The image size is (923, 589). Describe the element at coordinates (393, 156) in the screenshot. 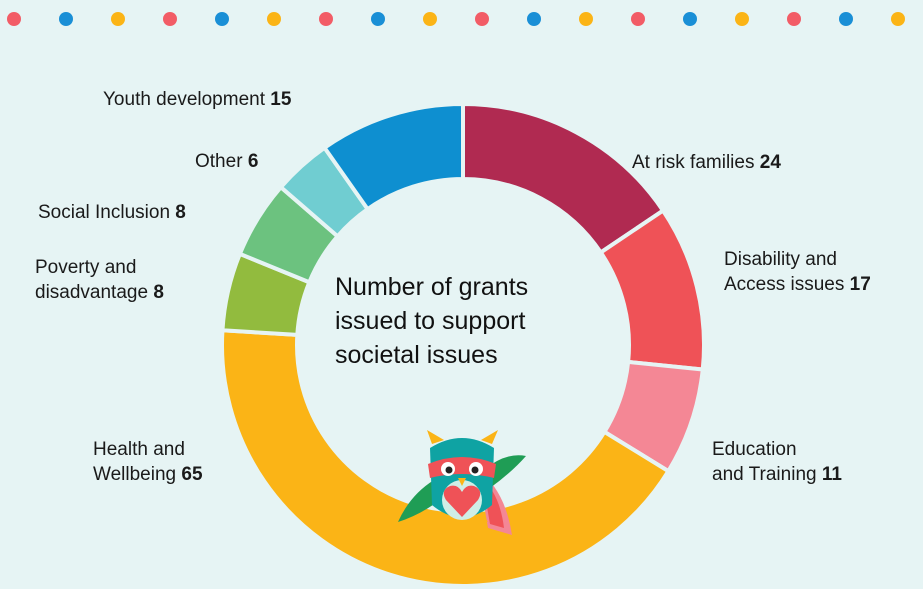

I see `donut-slice-youth-development` at that location.